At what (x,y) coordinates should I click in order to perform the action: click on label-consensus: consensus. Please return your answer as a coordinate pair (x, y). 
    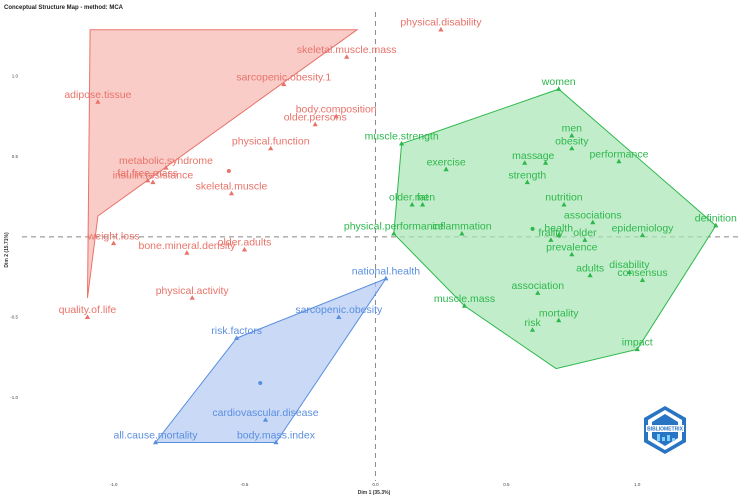
    Looking at the image, I should click on (642, 273).